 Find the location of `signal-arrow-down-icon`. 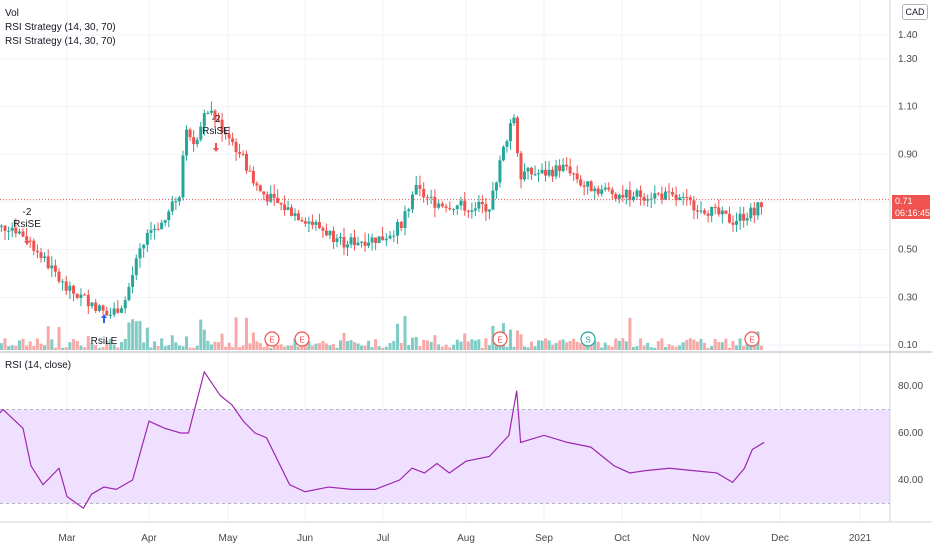

signal-arrow-down-icon is located at coordinates (216, 147).